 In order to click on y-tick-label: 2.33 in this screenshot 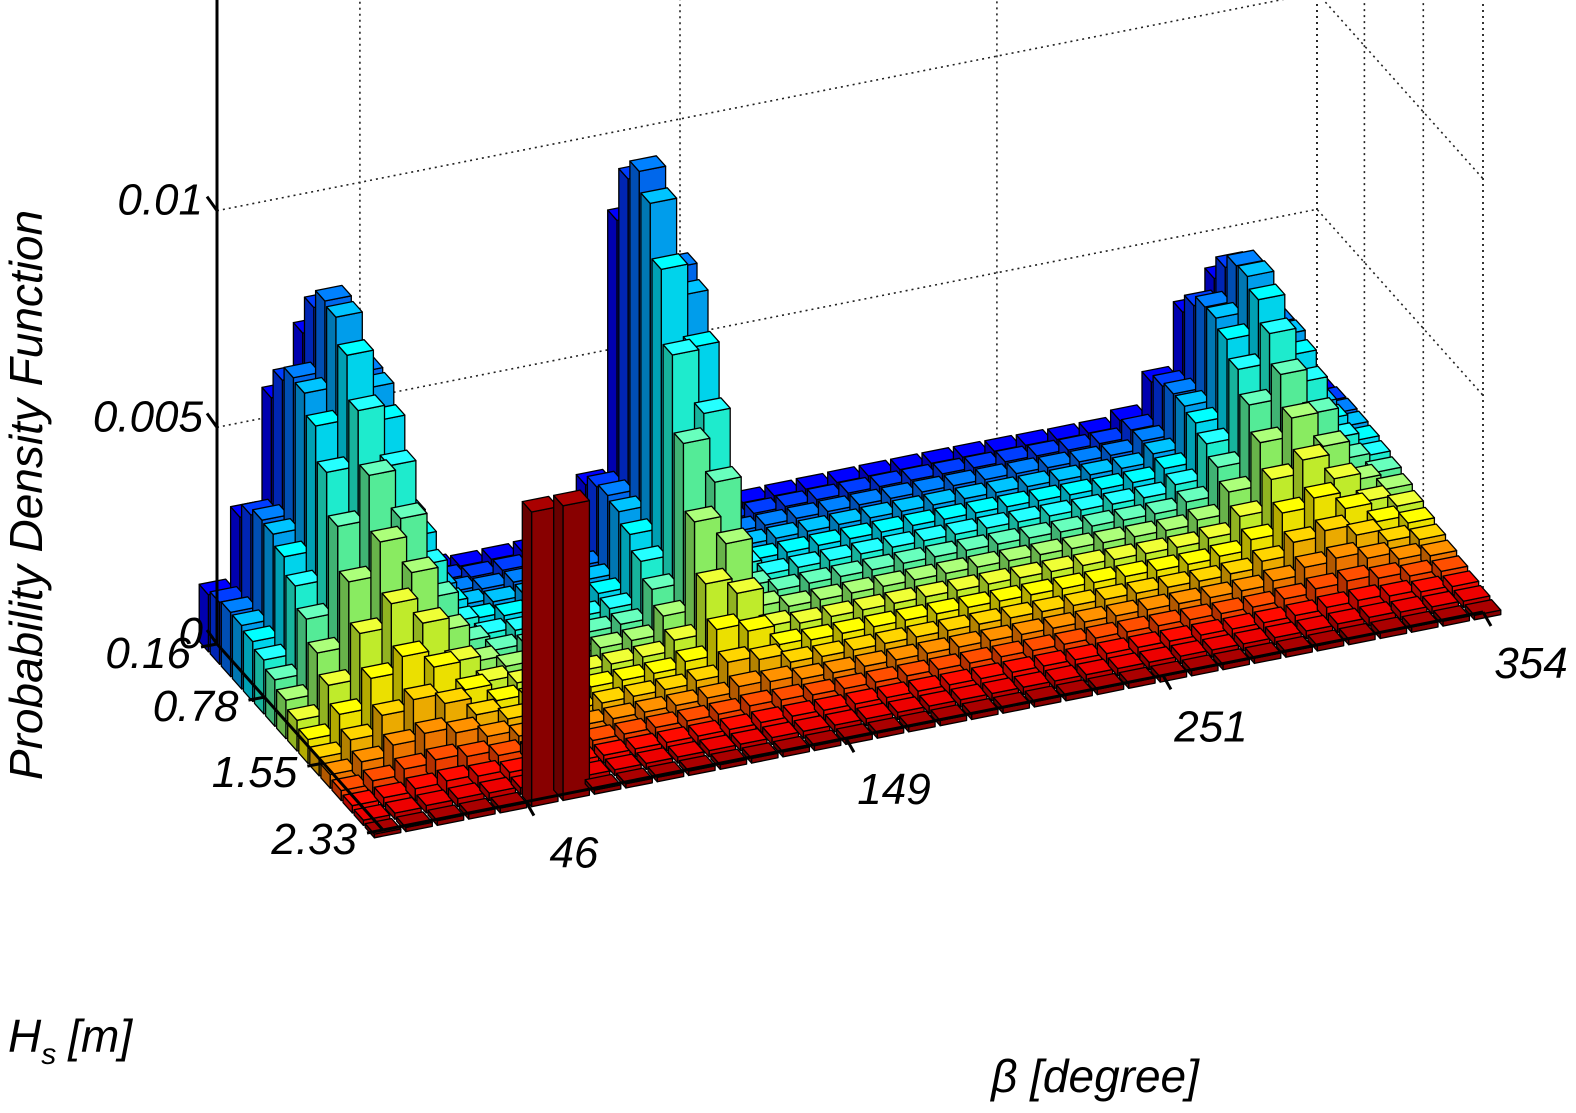, I will do `click(313, 839)`.